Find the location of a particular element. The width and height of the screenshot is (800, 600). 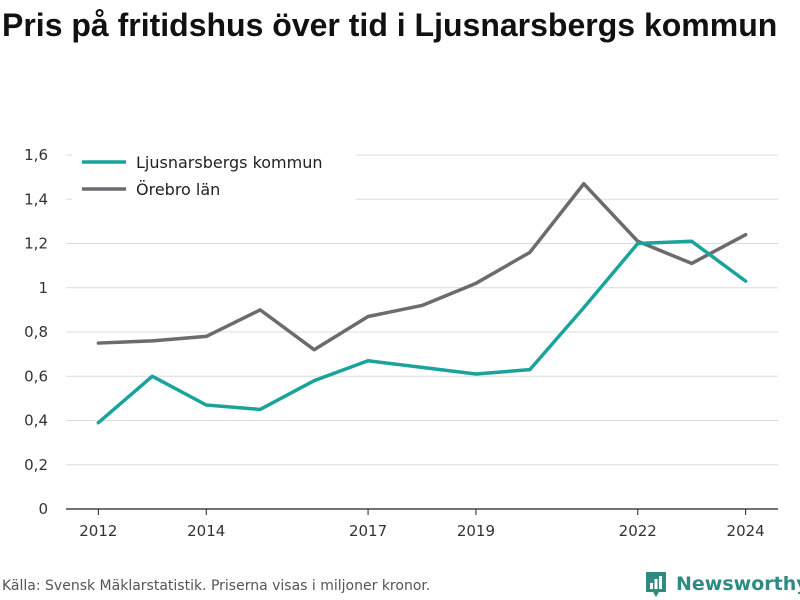

x-tick-label: 2019 is located at coordinates (476, 531).